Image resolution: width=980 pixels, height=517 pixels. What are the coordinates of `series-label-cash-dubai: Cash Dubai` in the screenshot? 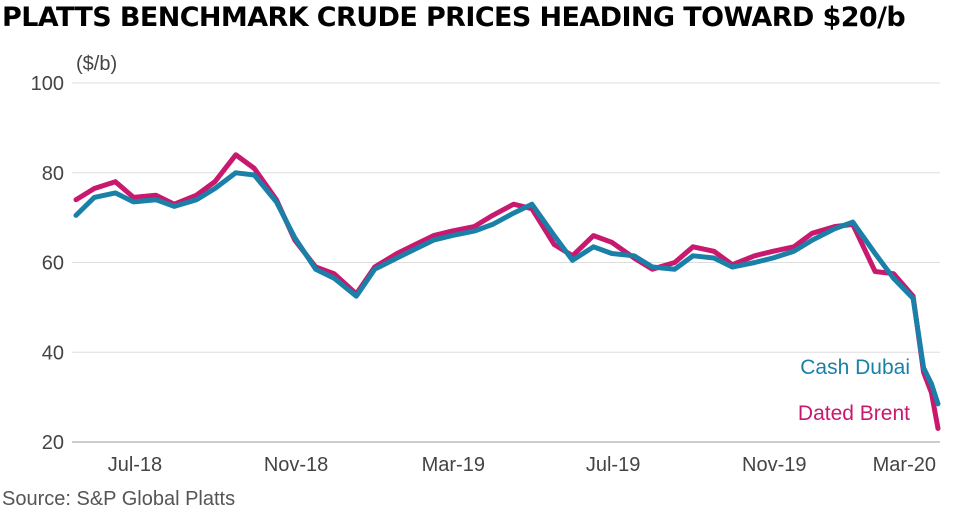 It's located at (855, 367).